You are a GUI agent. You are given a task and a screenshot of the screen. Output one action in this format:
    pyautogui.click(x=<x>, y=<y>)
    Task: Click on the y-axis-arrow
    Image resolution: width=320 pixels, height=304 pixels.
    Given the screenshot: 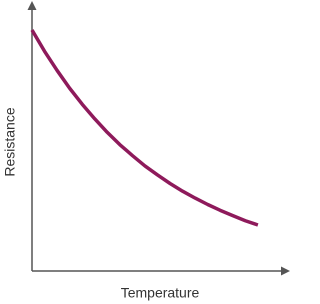 What is the action you would take?
    pyautogui.click(x=32, y=5)
    